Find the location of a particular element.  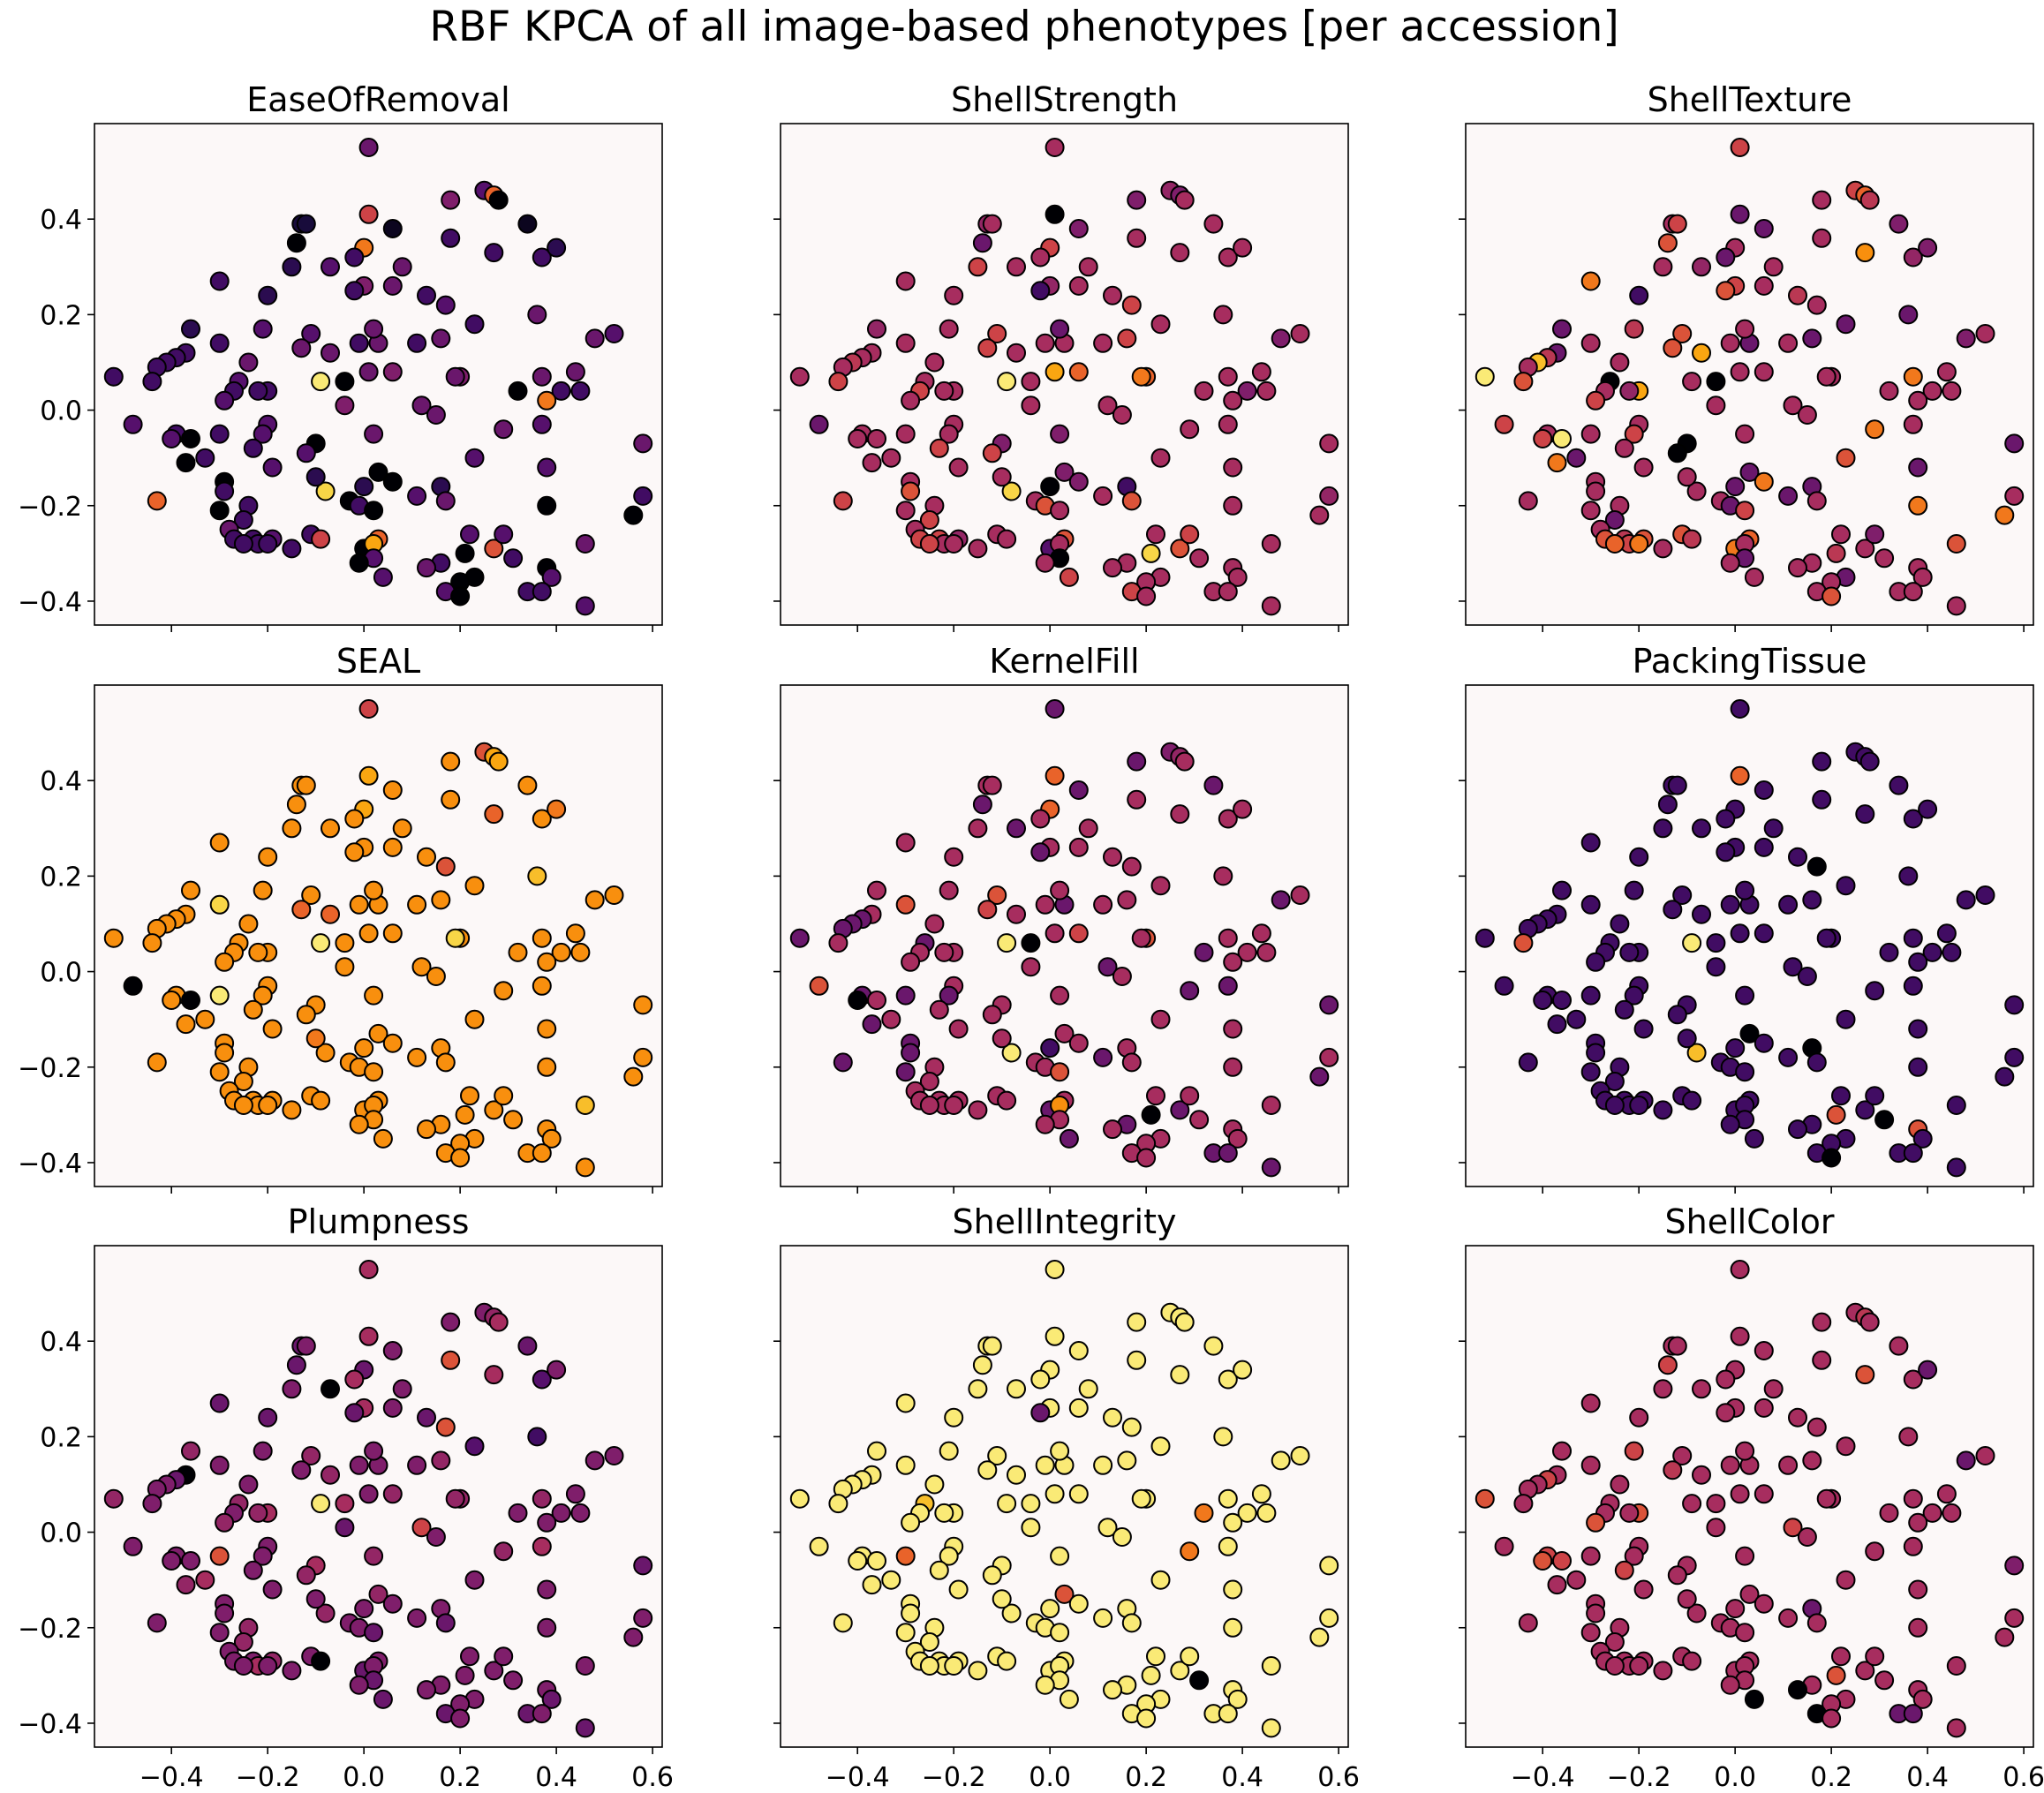

x-tick-label: −0.4 is located at coordinates (858, 1777).